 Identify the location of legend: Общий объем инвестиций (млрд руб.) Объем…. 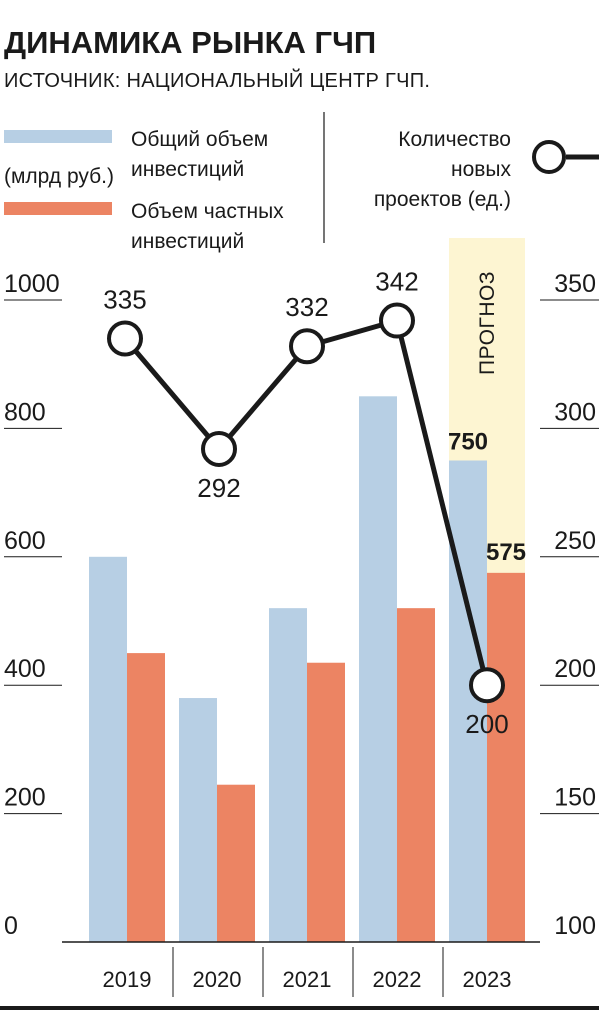
(301, 182).